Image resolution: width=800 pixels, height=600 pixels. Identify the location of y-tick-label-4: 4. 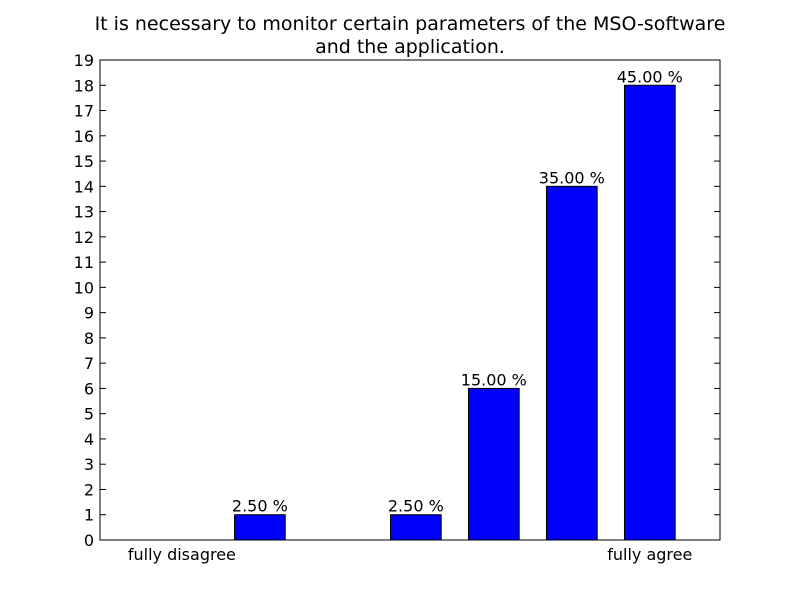
(89, 439).